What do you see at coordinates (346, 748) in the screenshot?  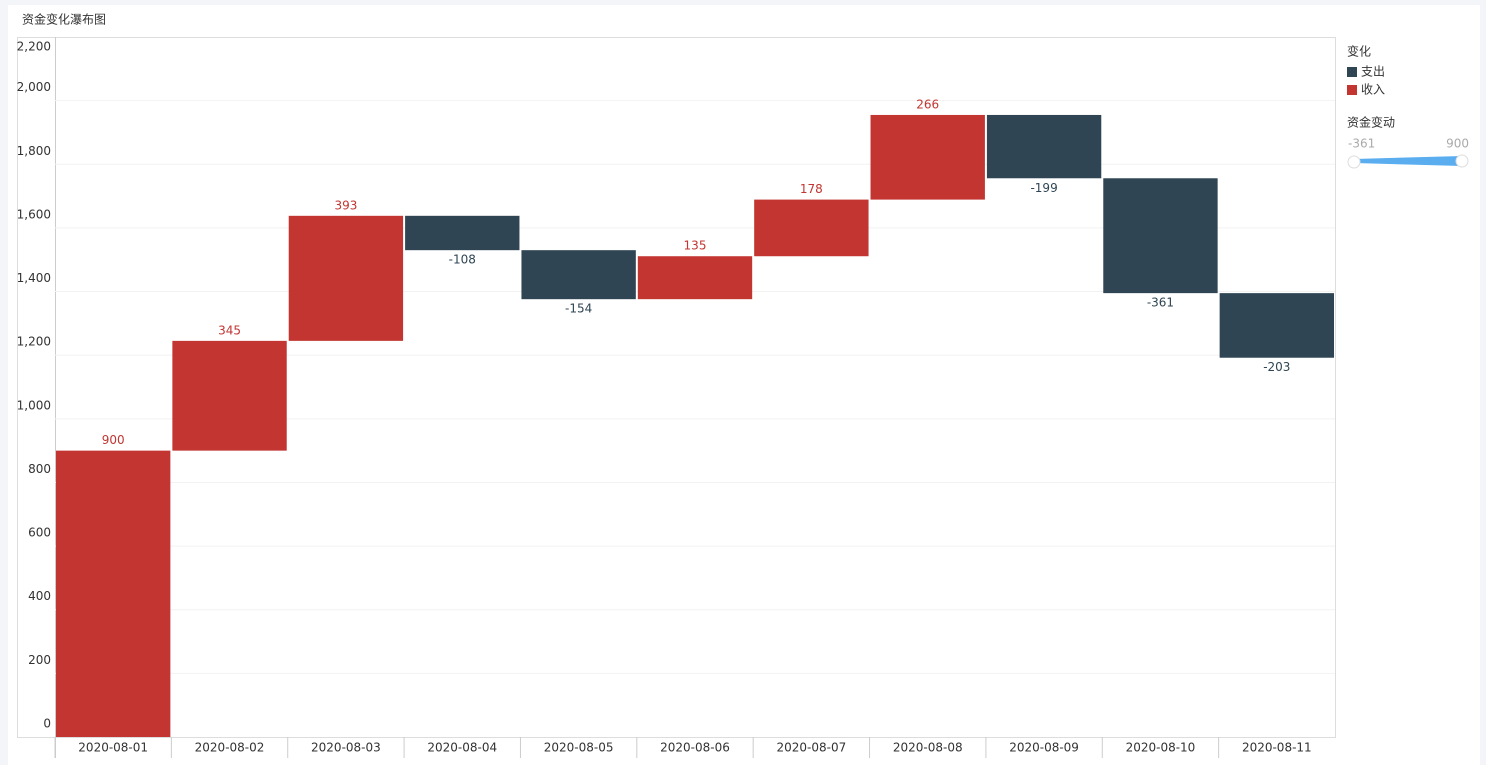 I see `x-tick-label: 2020-08-03` at bounding box center [346, 748].